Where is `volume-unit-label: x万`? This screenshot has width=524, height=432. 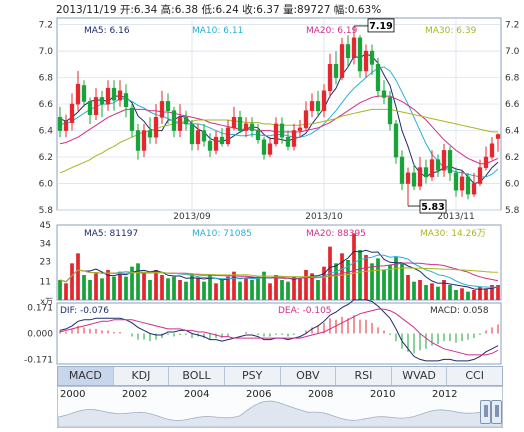
volume-unit-label: x万 is located at coordinates (46, 301).